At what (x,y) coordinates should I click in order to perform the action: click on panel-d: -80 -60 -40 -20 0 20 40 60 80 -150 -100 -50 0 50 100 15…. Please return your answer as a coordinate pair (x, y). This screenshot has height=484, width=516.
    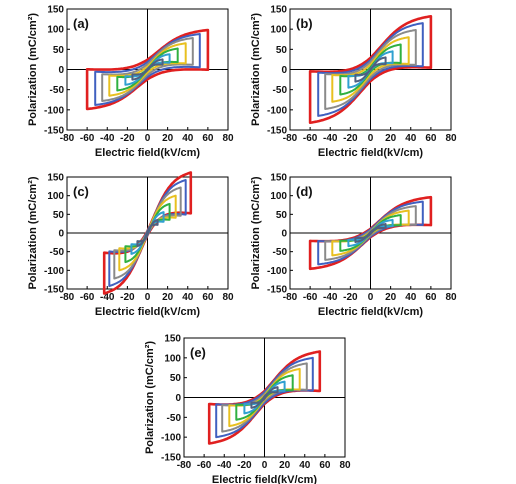
    Looking at the image, I should click on (353, 246).